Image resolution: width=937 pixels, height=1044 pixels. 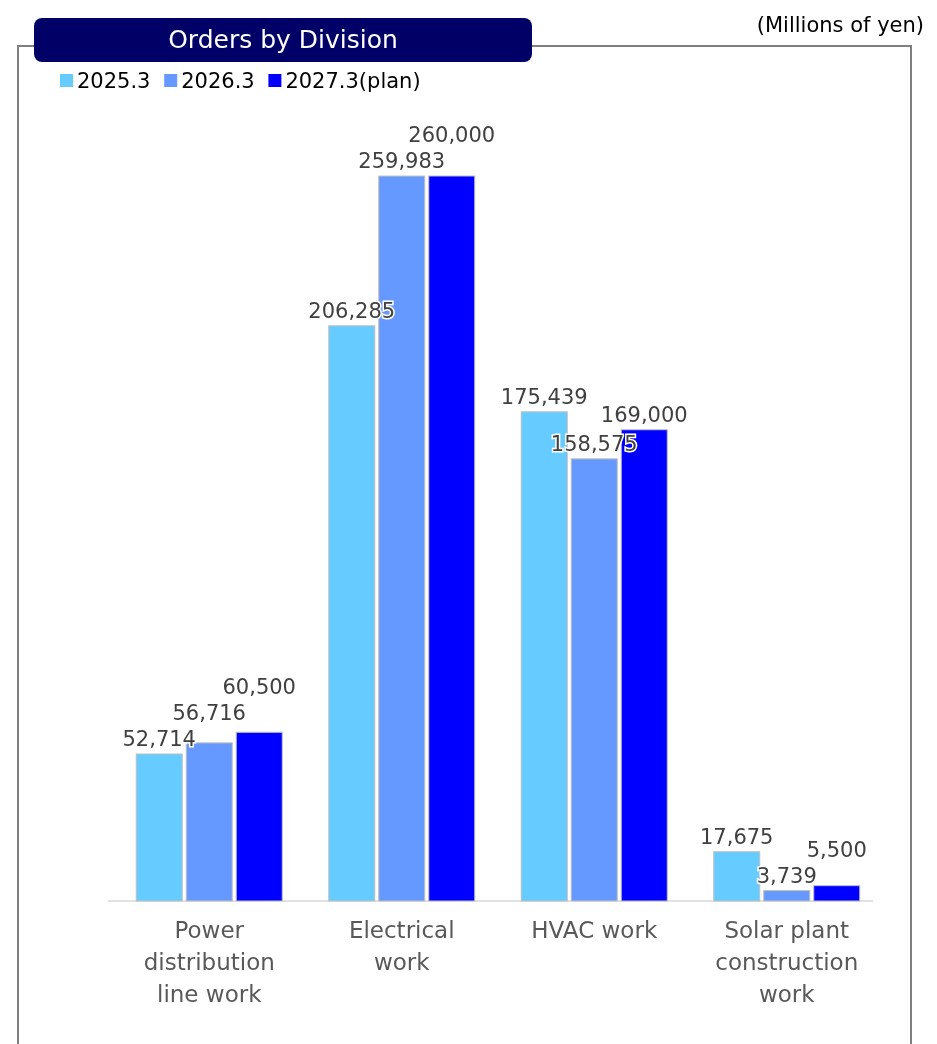 I want to click on legend-label: 2027.3(plan), so click(x=353, y=81).